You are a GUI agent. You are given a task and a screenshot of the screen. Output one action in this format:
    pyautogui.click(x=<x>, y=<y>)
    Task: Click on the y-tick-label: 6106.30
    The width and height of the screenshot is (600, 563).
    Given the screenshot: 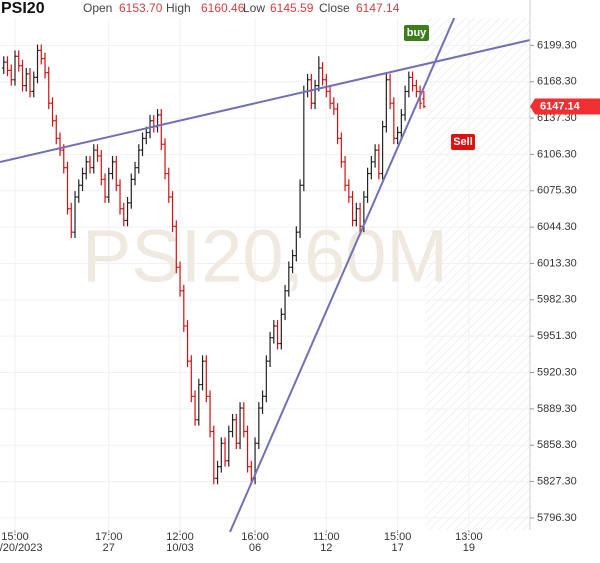 What is the action you would take?
    pyautogui.click(x=557, y=154)
    